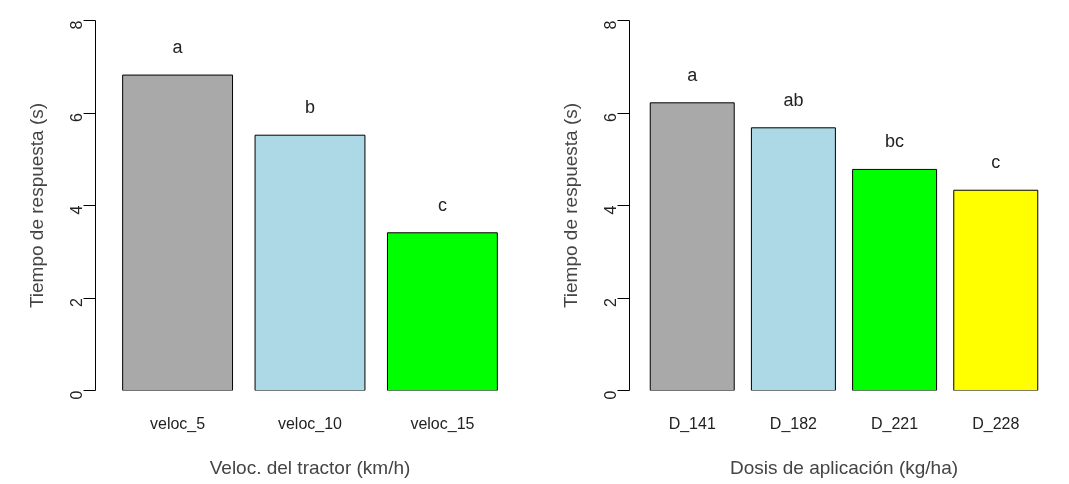  What do you see at coordinates (310, 107) in the screenshot?
I see `annotation: b` at bounding box center [310, 107].